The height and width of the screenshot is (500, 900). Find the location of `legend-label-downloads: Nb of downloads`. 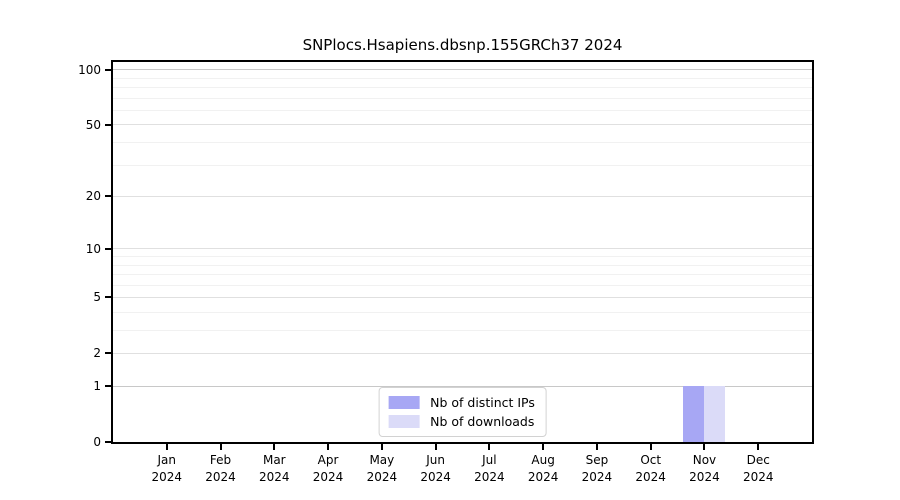

legend-label-downloads: Nb of downloads is located at coordinates (482, 421).